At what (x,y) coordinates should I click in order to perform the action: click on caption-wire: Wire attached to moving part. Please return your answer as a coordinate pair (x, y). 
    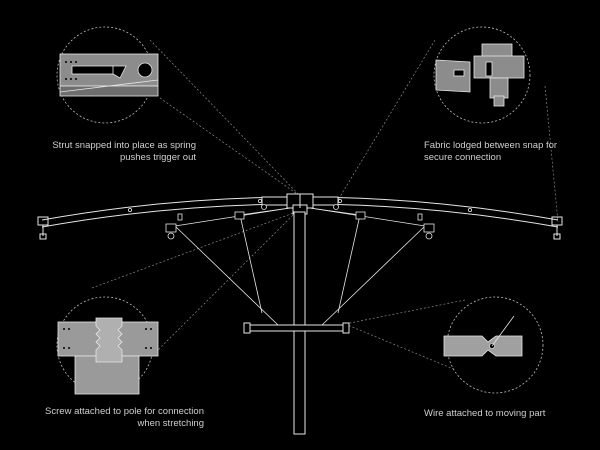
    Looking at the image, I should click on (485, 413).